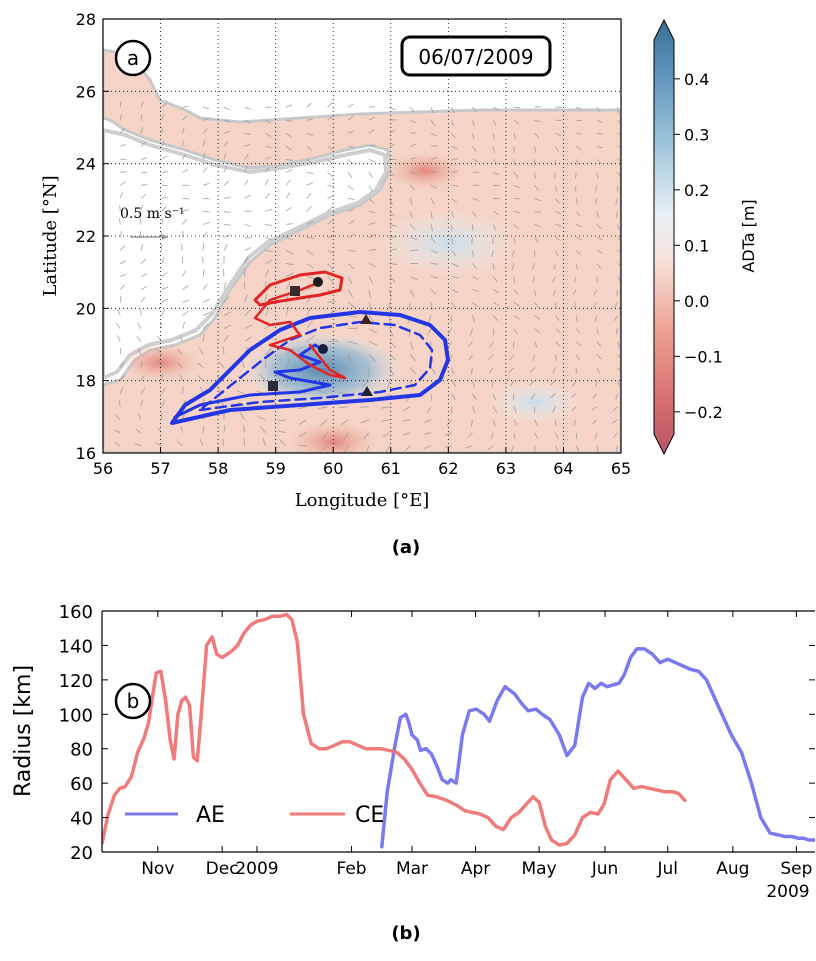  What do you see at coordinates (405, 933) in the screenshot?
I see `caption-b: (b)` at bounding box center [405, 933].